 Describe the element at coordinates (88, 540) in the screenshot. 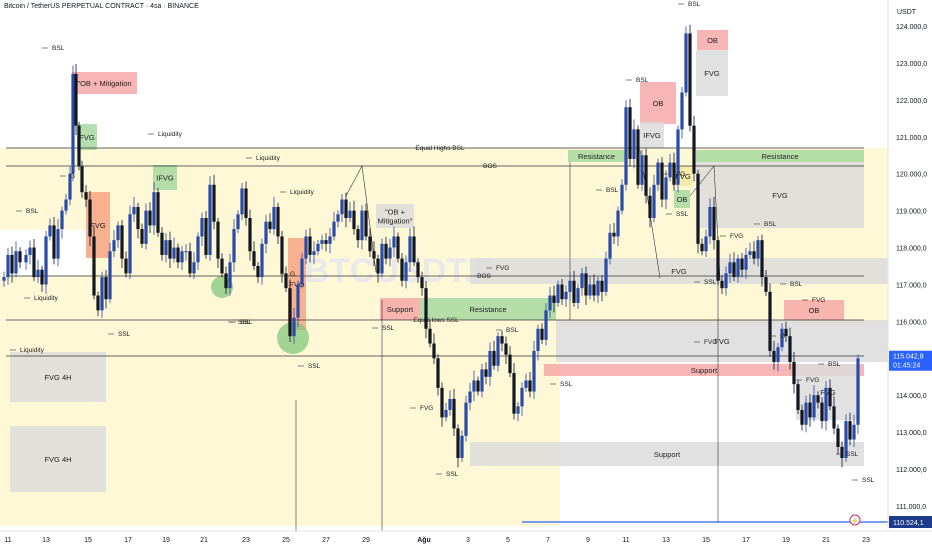

I see `time-tick-label: 15` at that location.